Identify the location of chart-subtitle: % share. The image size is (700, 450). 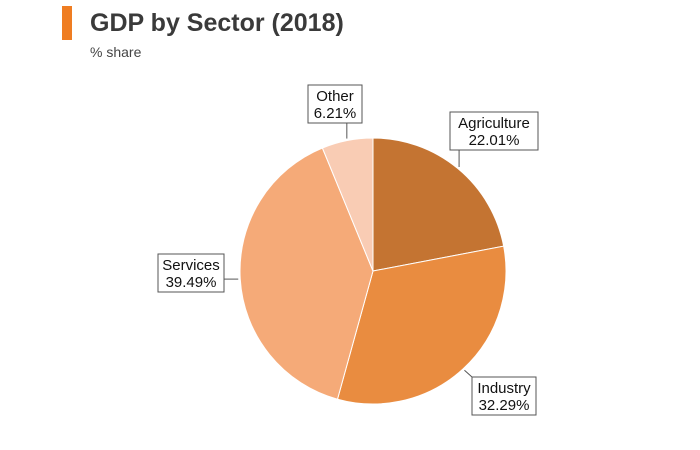
(116, 52).